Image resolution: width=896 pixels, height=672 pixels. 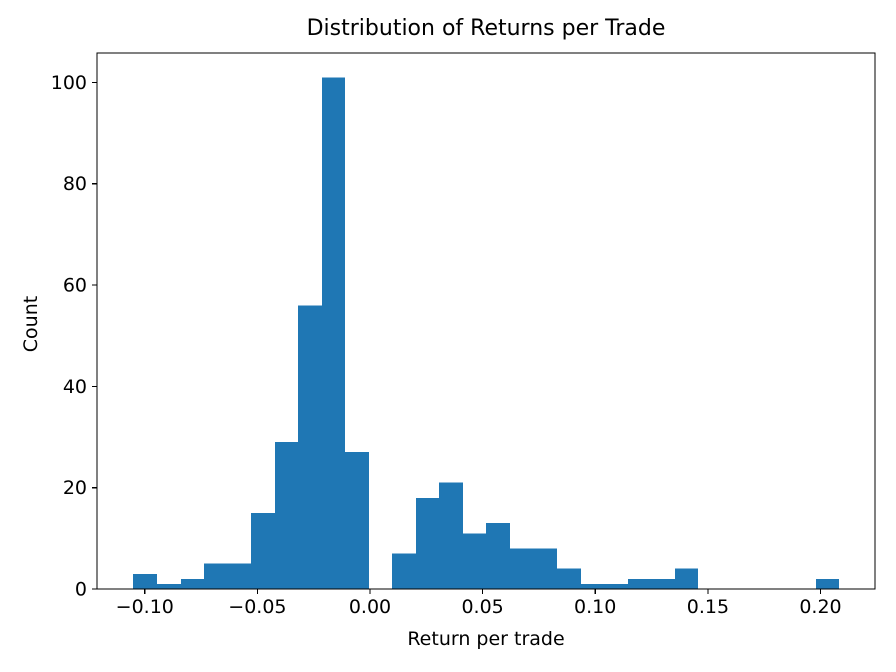 I want to click on x-tick-label: 0.05, so click(x=482, y=607).